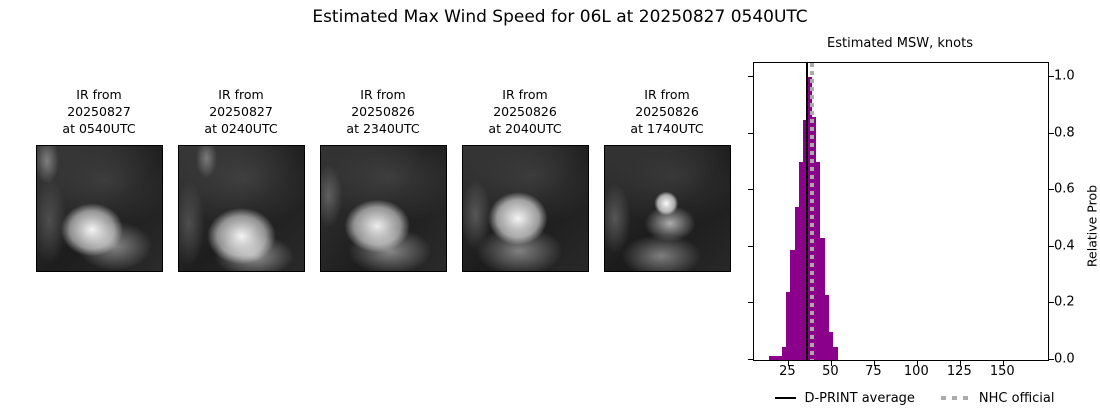 This screenshot has width=1100, height=409. Describe the element at coordinates (1064, 189) in the screenshot. I see `y-tick-label: 0.6` at that location.